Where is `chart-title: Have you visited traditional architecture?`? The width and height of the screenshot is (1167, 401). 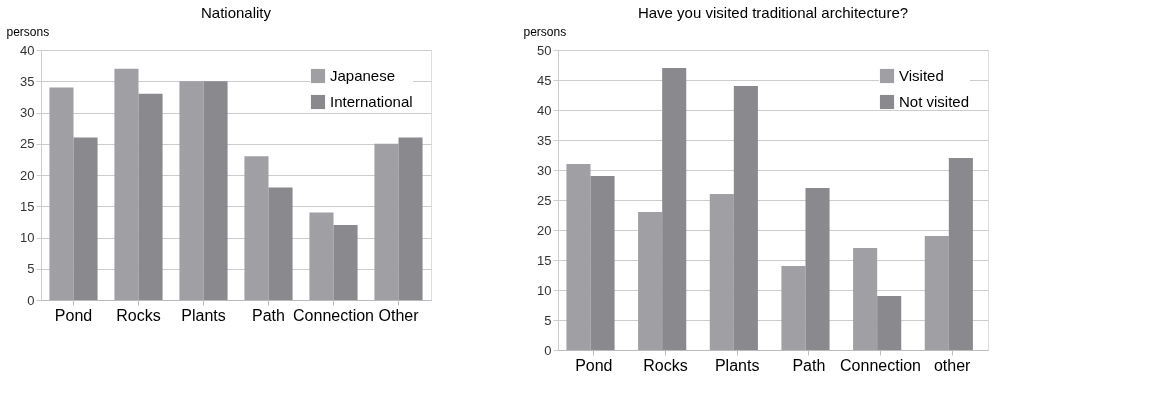 chart-title: Have you visited traditional architecture? is located at coordinates (773, 12).